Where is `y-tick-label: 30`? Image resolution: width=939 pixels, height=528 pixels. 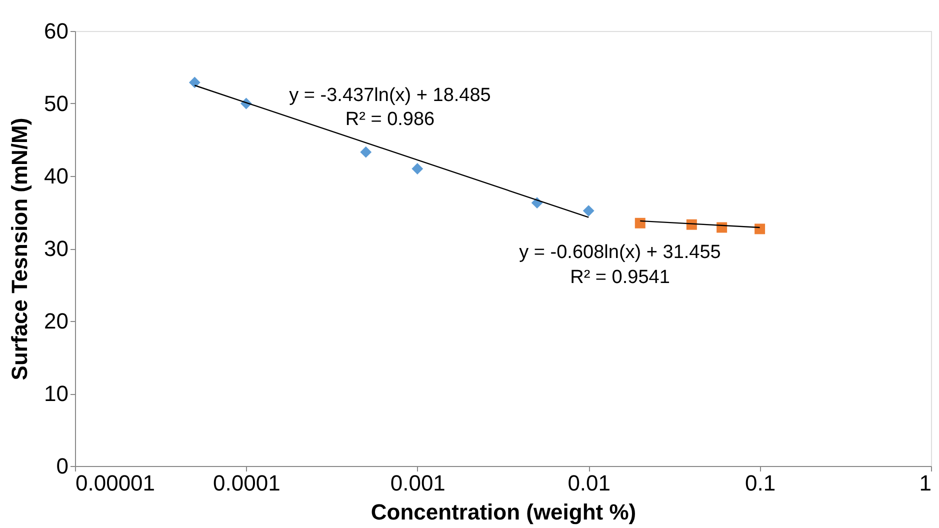 y-tick-label: 30 is located at coordinates (56, 248).